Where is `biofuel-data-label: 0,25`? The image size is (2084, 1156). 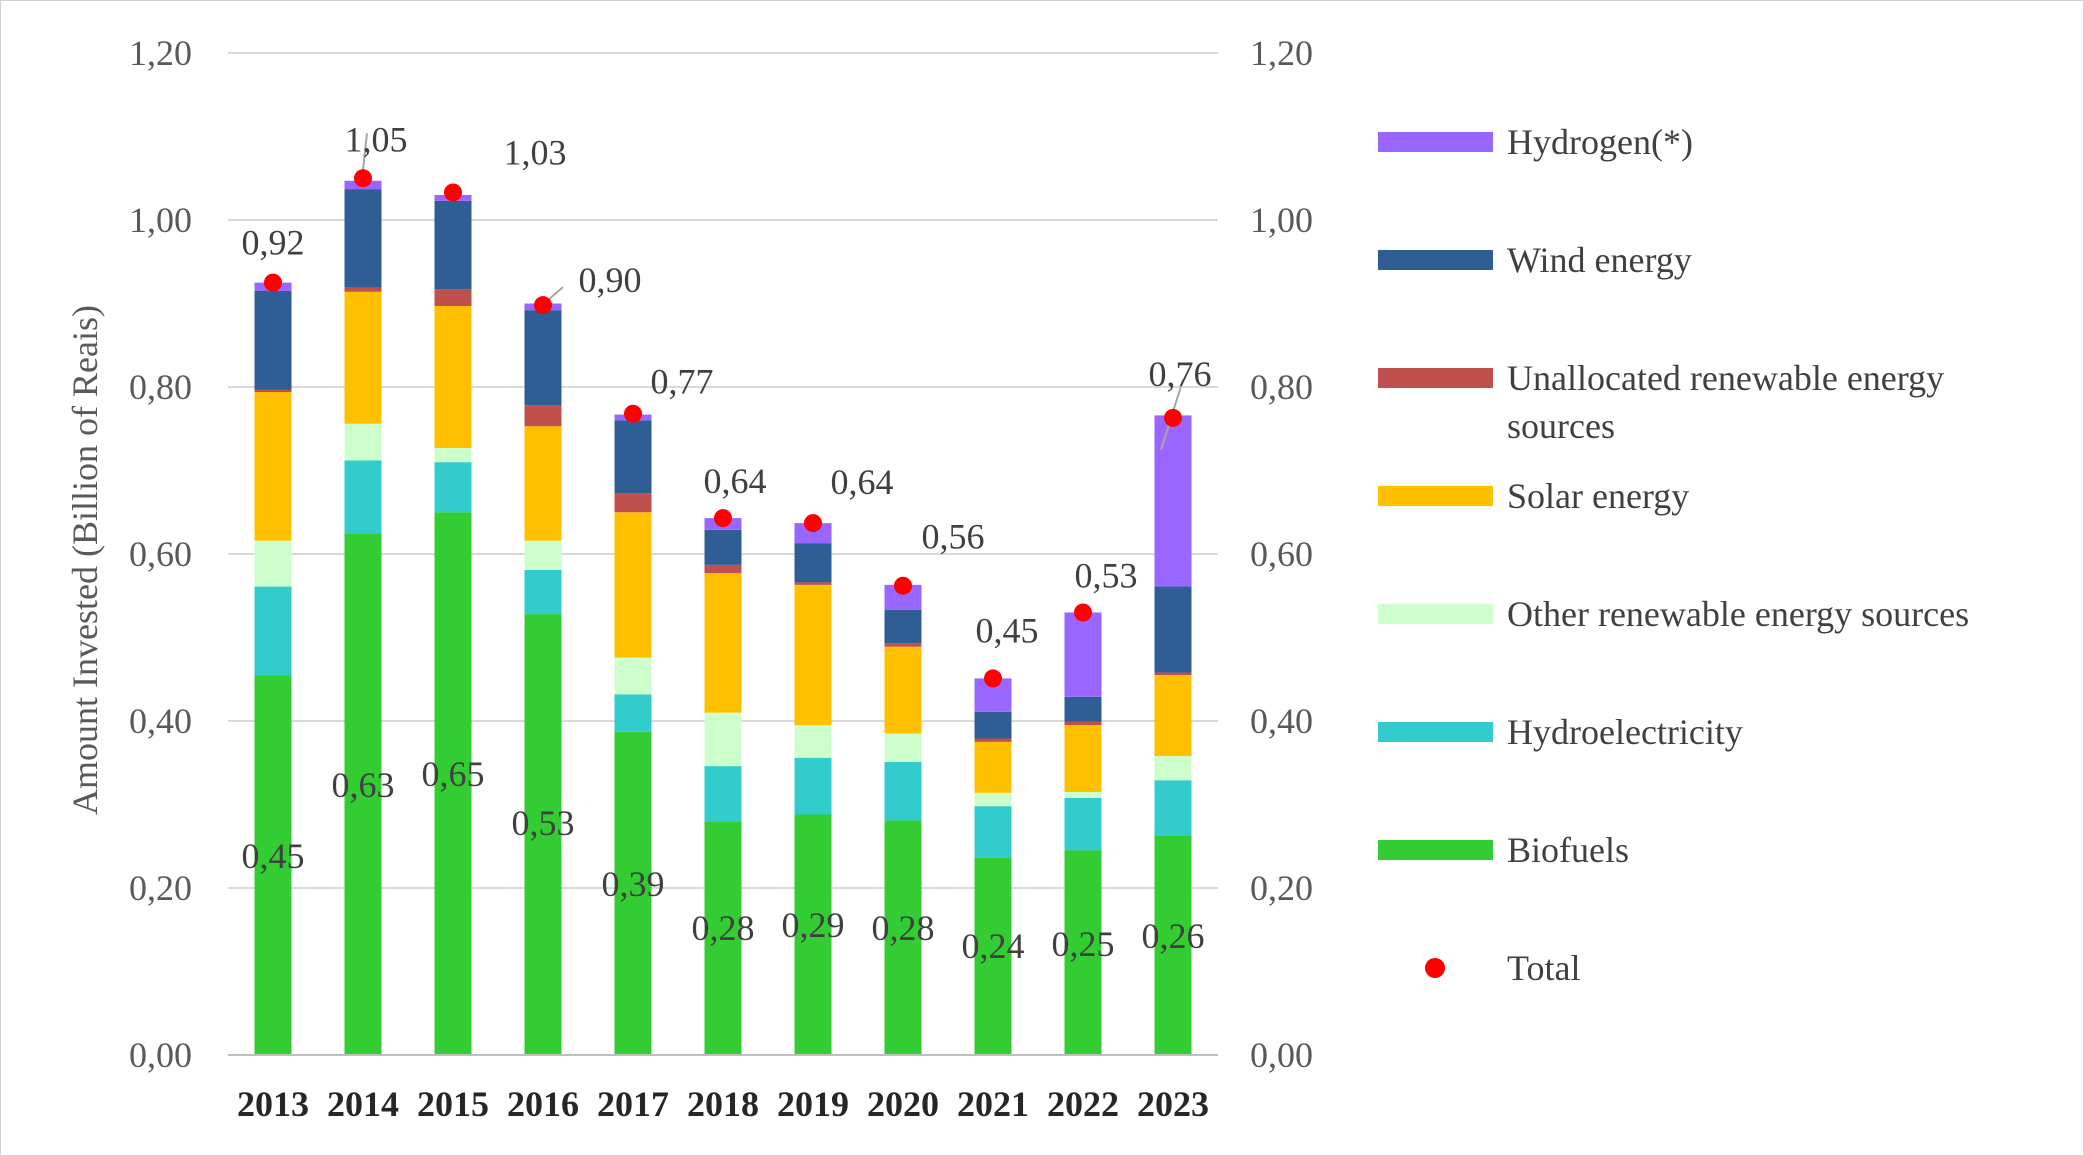
biofuel-data-label: 0,25 is located at coordinates (1083, 944).